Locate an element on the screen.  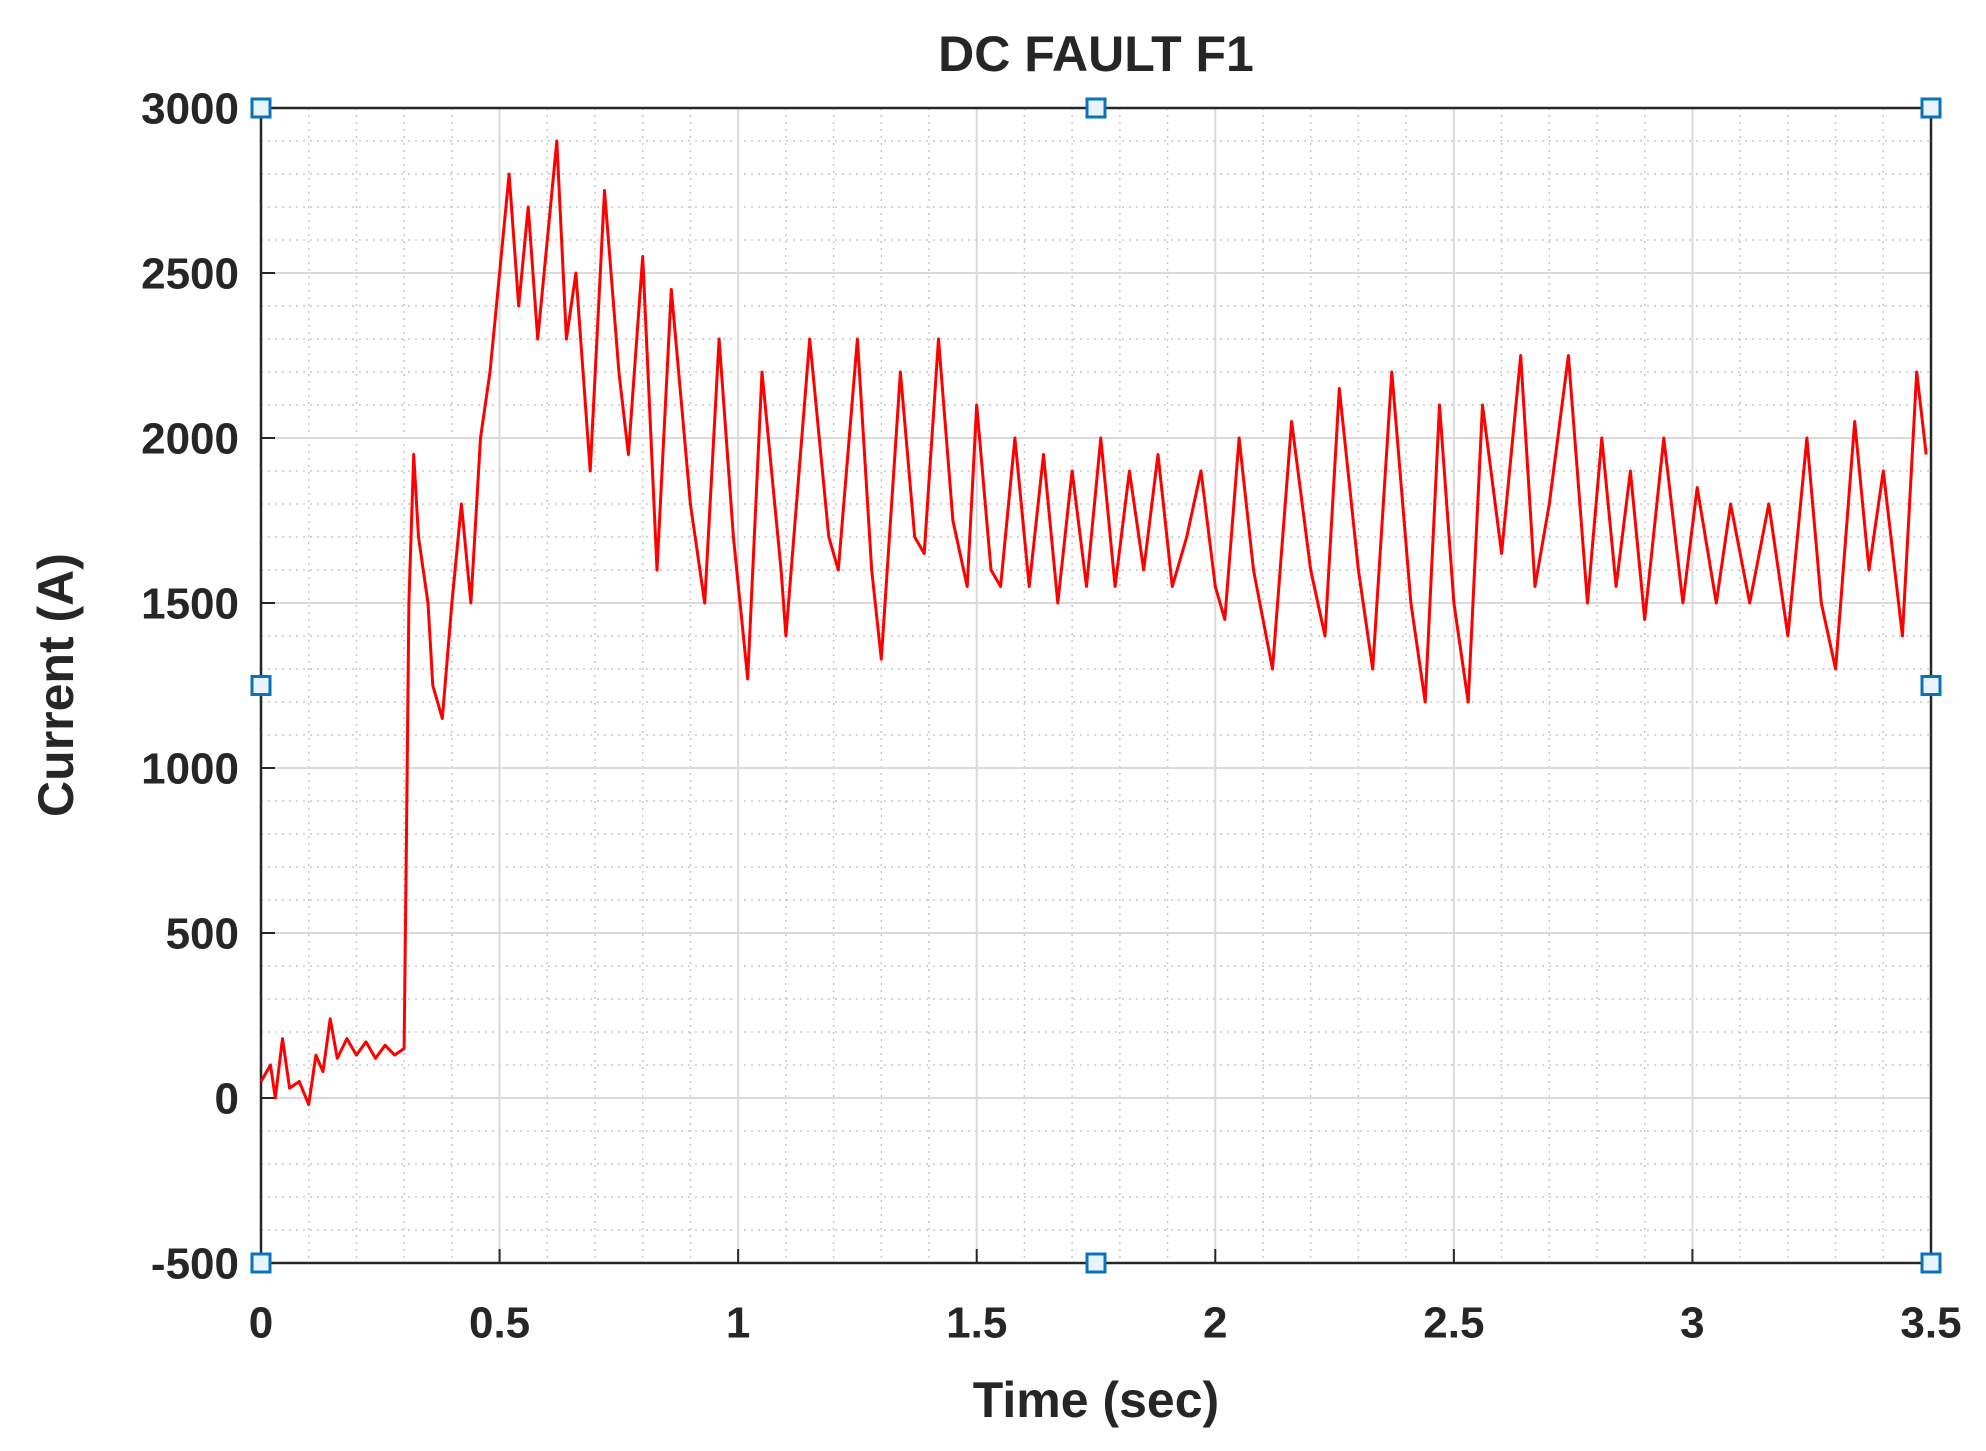
x-axis-label: Time (sec) is located at coordinates (1096, 1400).